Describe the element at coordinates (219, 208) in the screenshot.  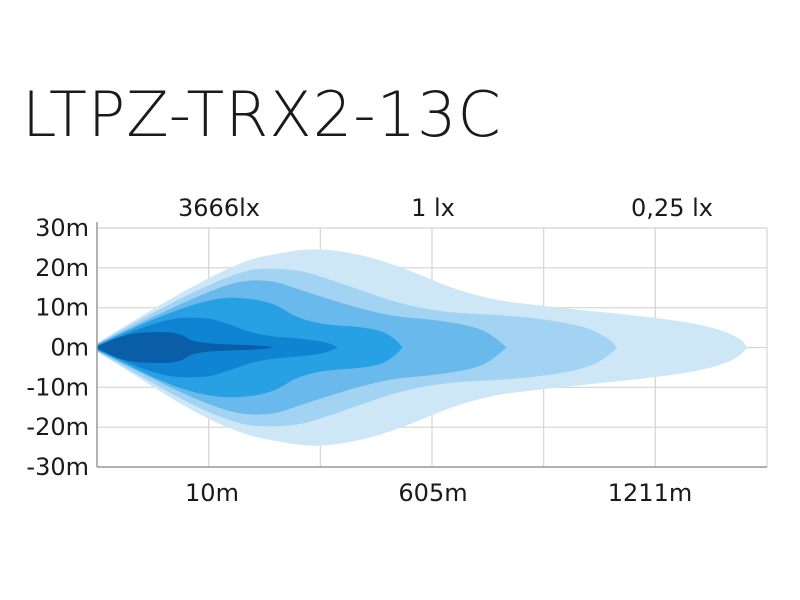
I see `top-illuminance-label: 3666lx` at that location.